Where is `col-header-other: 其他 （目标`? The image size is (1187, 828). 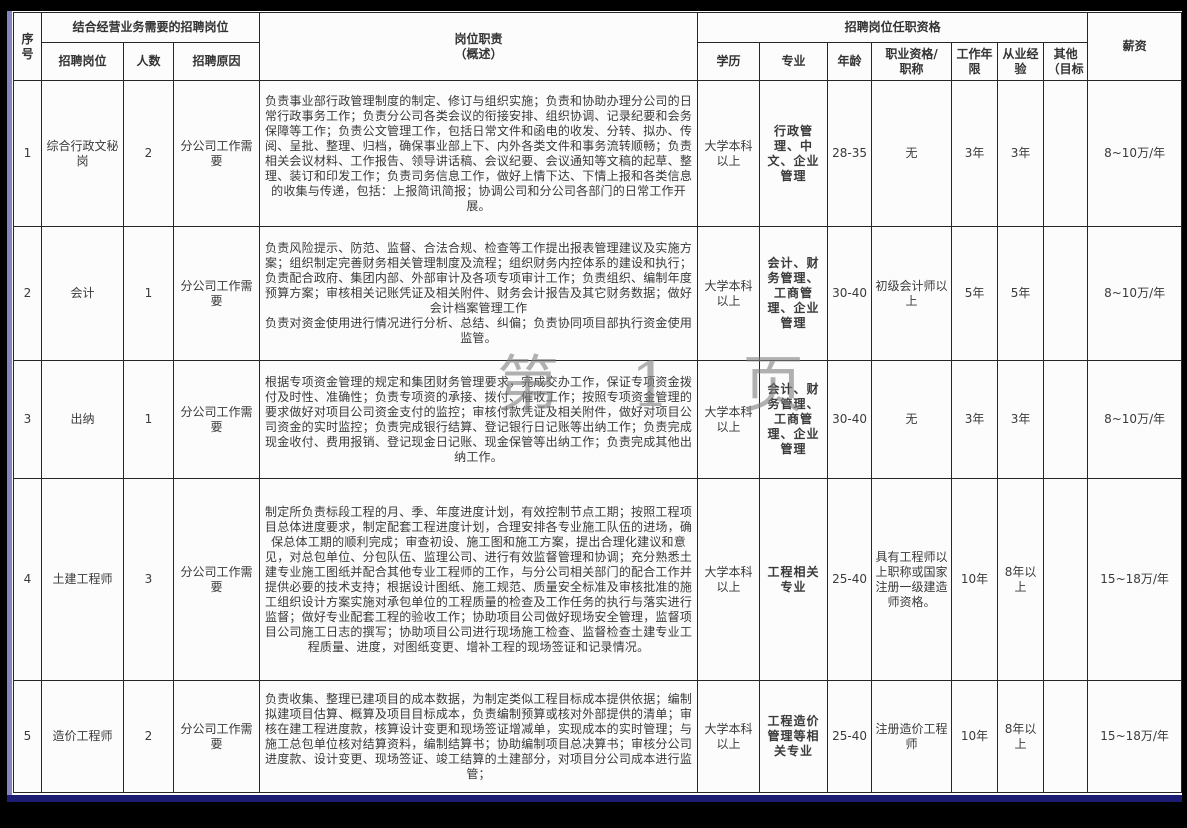
col-header-other: 其他 （目标 is located at coordinates (1066, 61).